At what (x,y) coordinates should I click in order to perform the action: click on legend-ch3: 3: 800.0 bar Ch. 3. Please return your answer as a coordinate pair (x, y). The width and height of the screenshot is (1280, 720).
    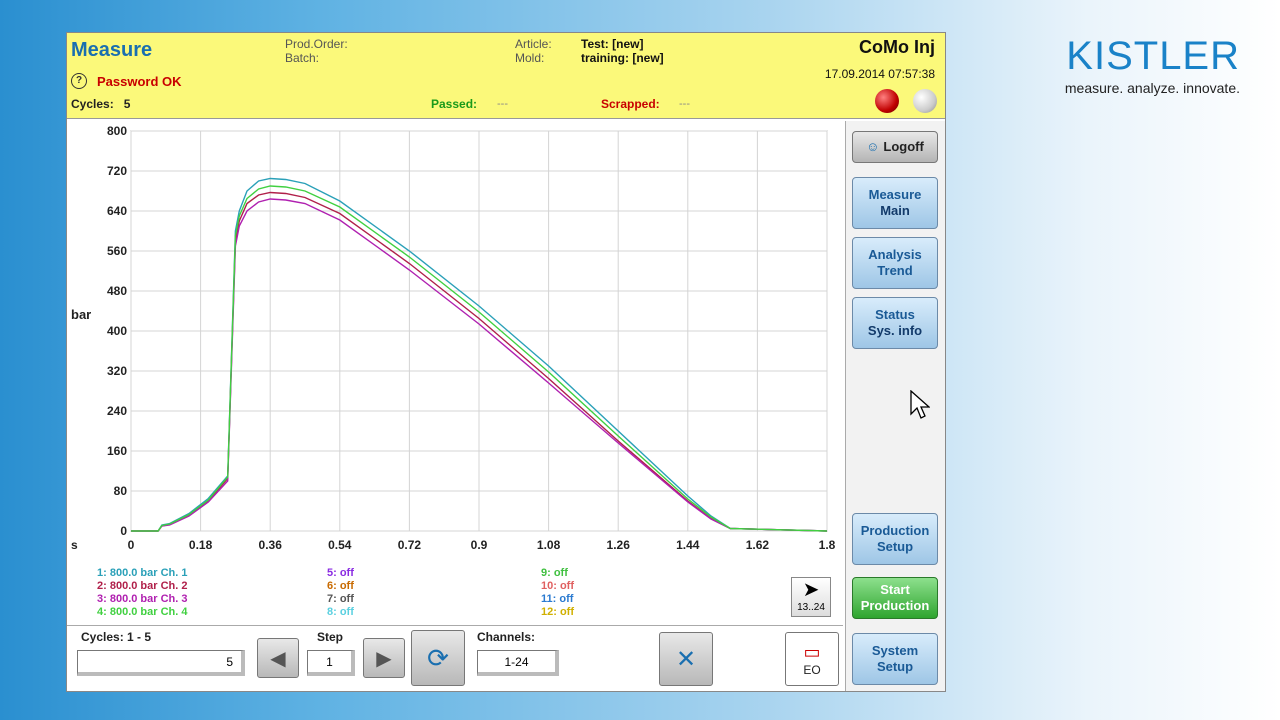
    Looking at the image, I should click on (142, 599).